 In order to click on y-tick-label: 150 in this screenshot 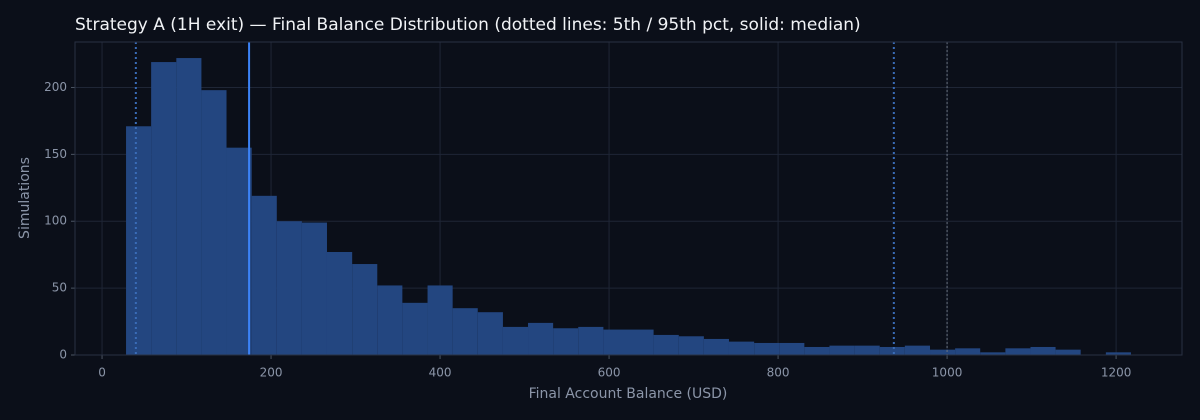, I will do `click(55, 154)`.